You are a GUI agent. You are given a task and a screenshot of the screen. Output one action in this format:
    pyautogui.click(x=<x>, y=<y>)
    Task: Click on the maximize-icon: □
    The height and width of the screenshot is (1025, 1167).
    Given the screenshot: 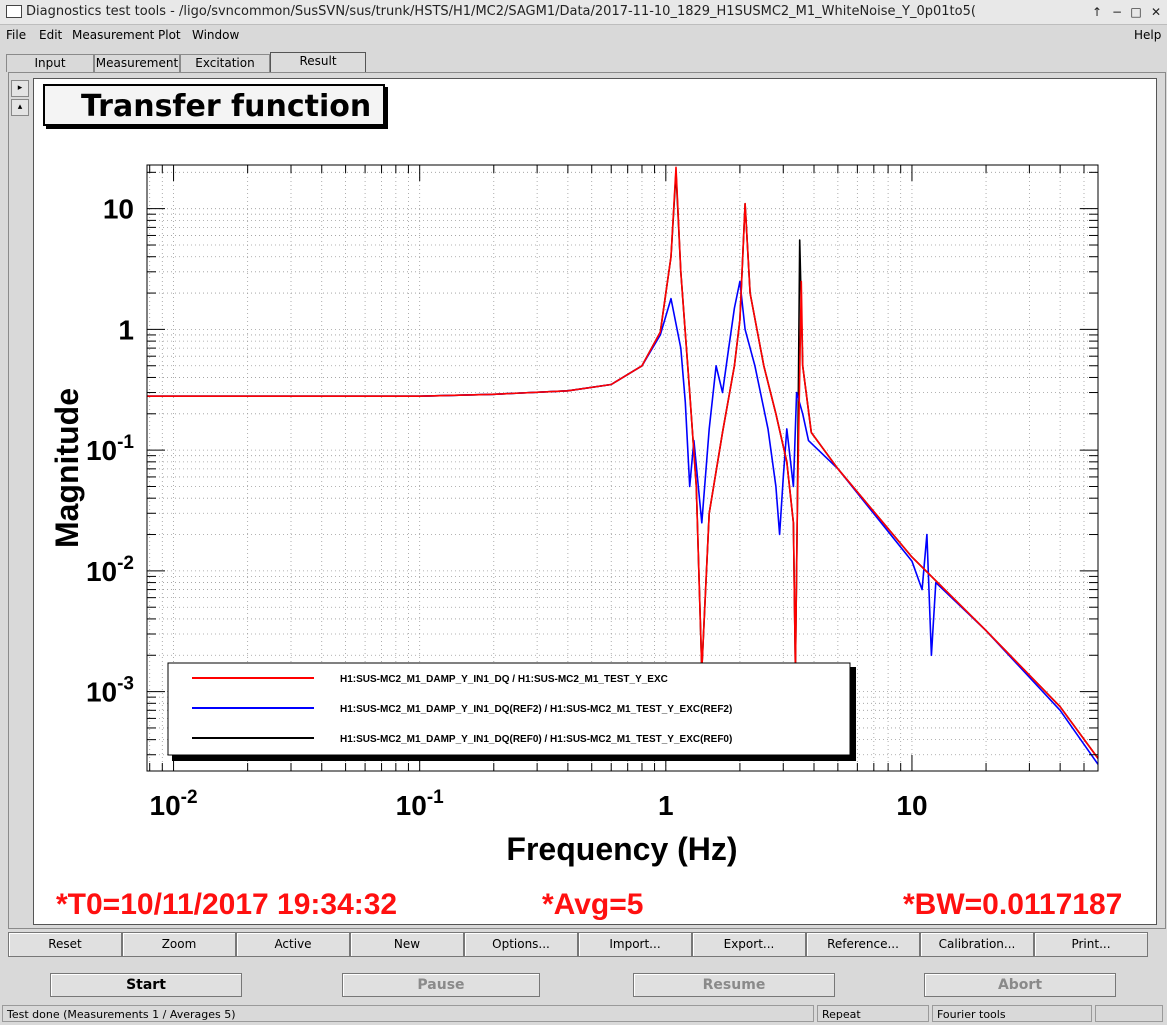 What is the action you would take?
    pyautogui.click(x=1136, y=12)
    